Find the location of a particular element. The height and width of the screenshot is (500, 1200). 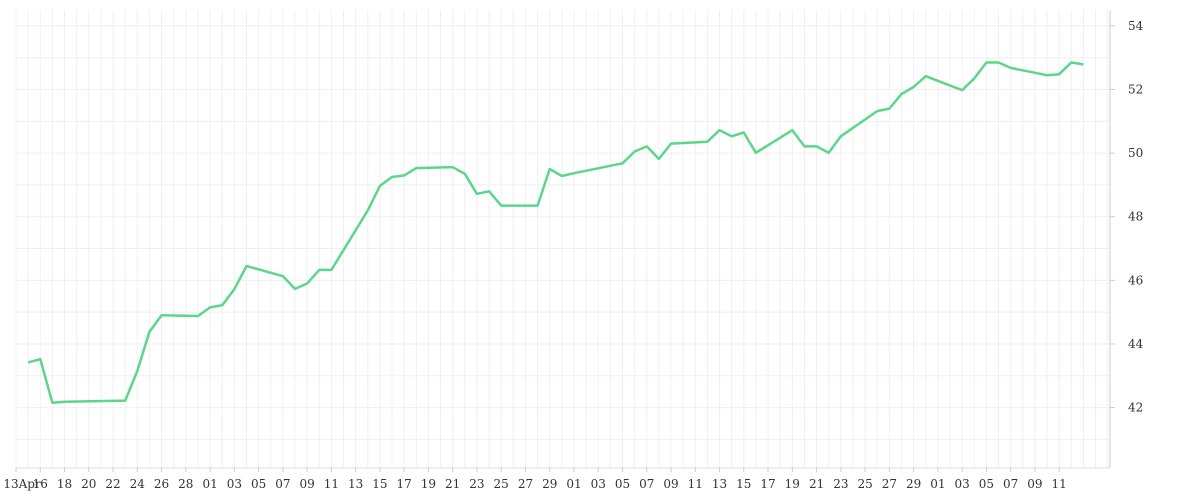

y-tick-label: 46 is located at coordinates (1135, 280).